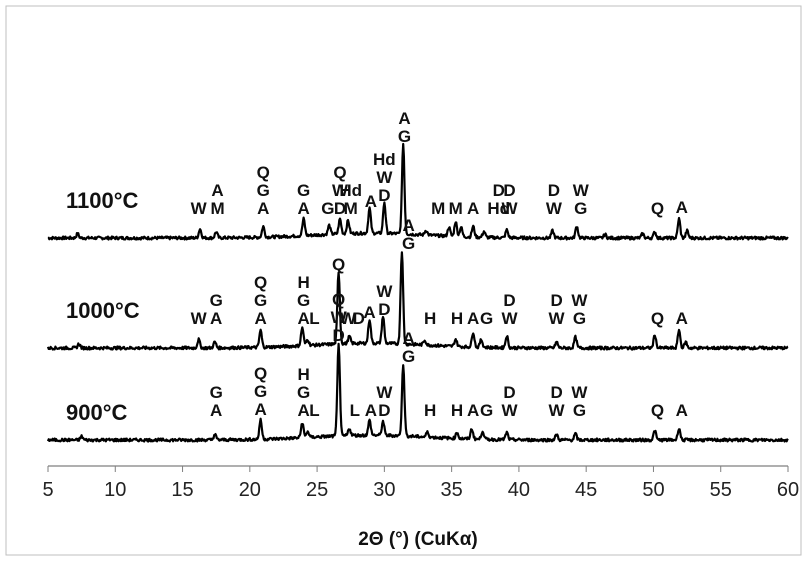 The width and height of the screenshot is (807, 561). Describe the element at coordinates (250, 490) in the screenshot. I see `x-tick-label: 20` at that location.